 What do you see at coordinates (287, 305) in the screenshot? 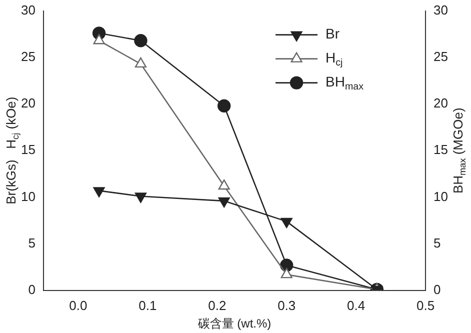
I see `x-tick-label: 0.3` at bounding box center [287, 305].